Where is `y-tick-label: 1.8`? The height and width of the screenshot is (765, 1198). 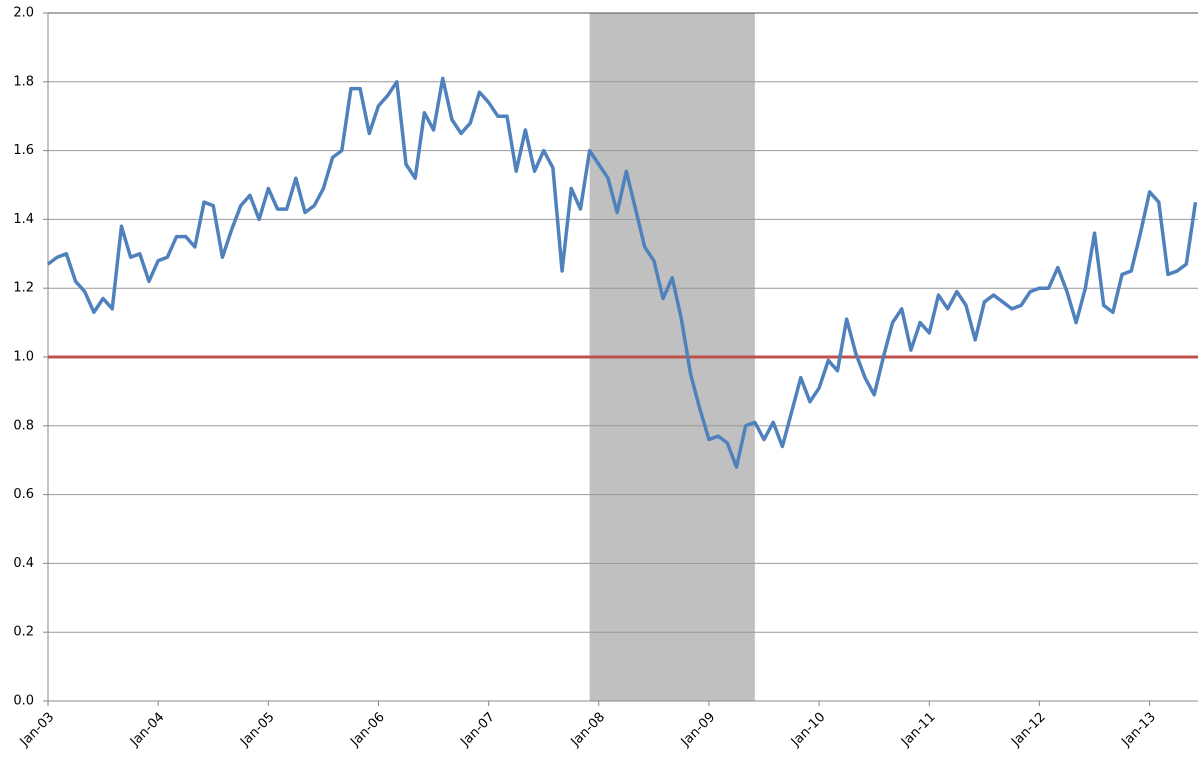 y-tick-label: 1.8 is located at coordinates (23, 81).